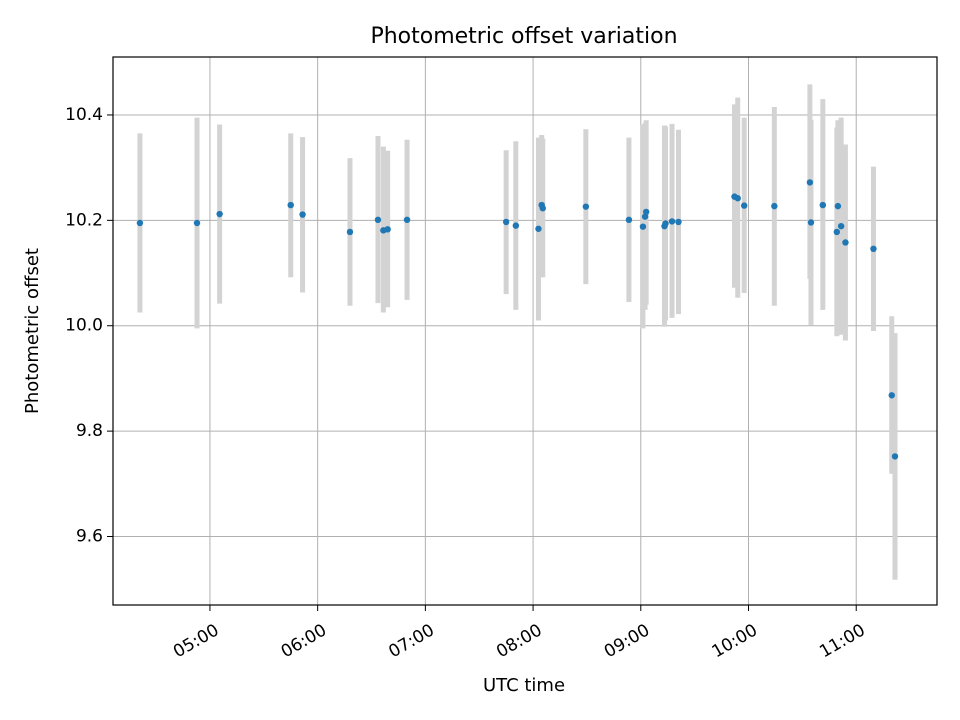  What do you see at coordinates (524, 685) in the screenshot?
I see `x-axis-label: UTC time` at bounding box center [524, 685].